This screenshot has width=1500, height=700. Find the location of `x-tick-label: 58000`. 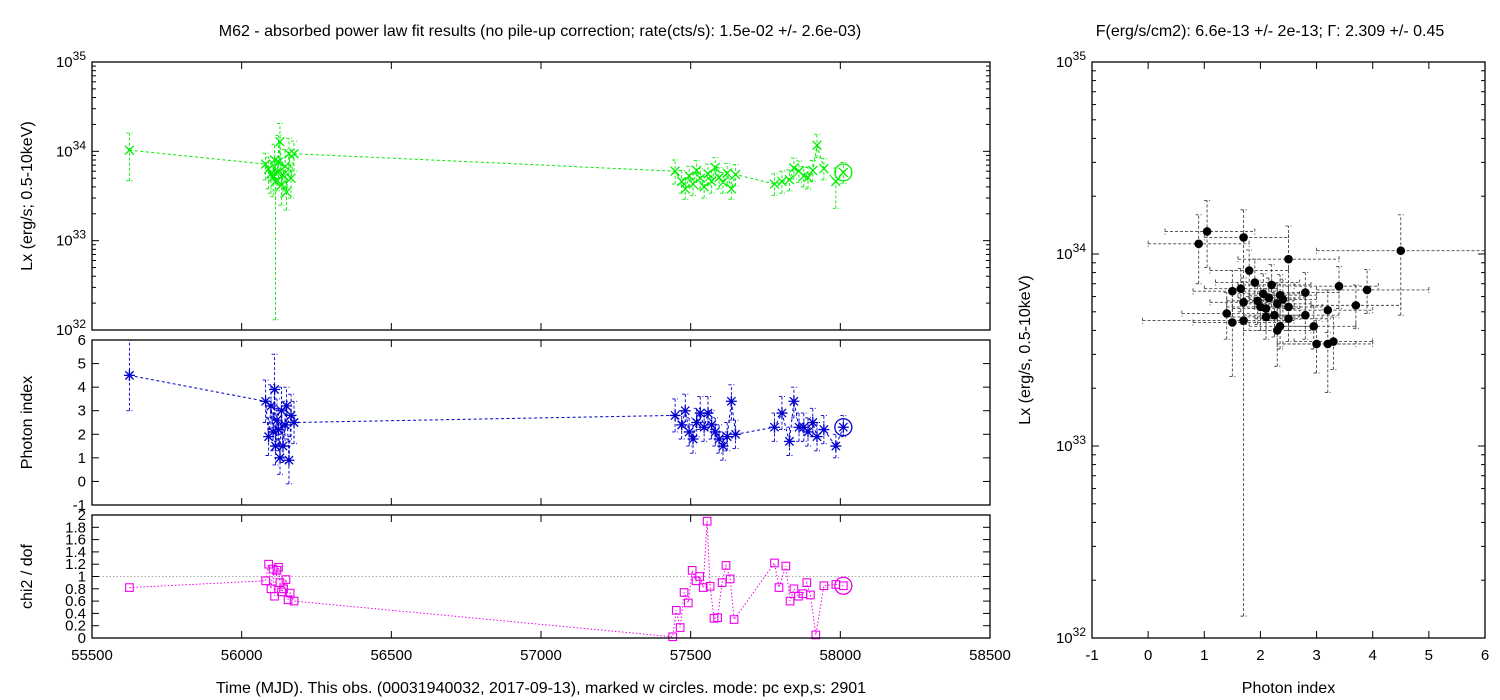

x-tick-label: 58000 is located at coordinates (840, 655).